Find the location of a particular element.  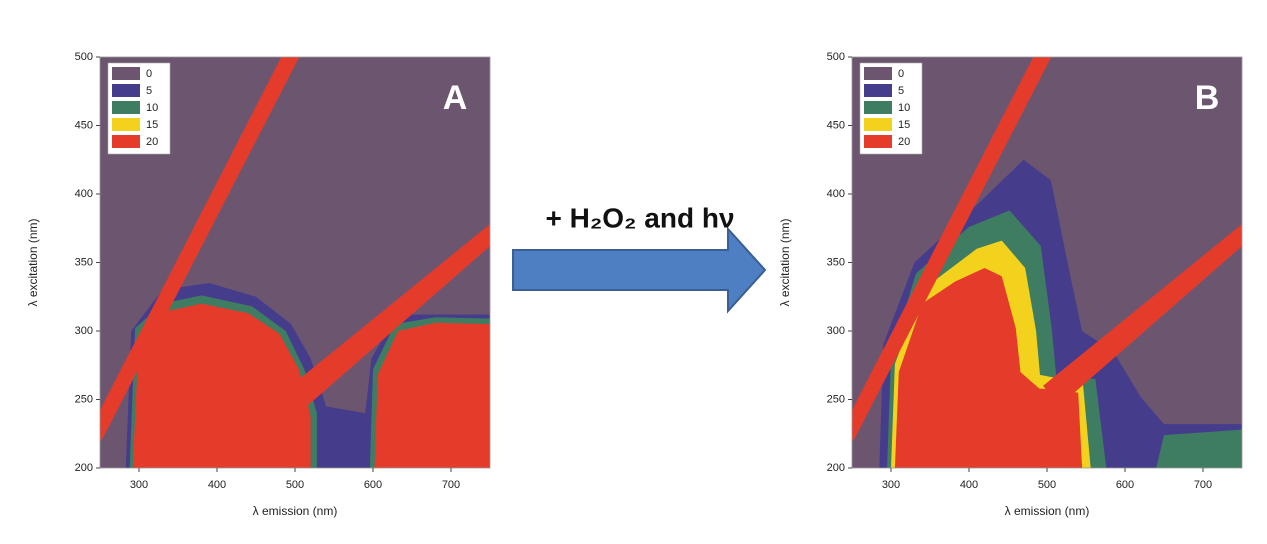

arrow is located at coordinates (639, 270).